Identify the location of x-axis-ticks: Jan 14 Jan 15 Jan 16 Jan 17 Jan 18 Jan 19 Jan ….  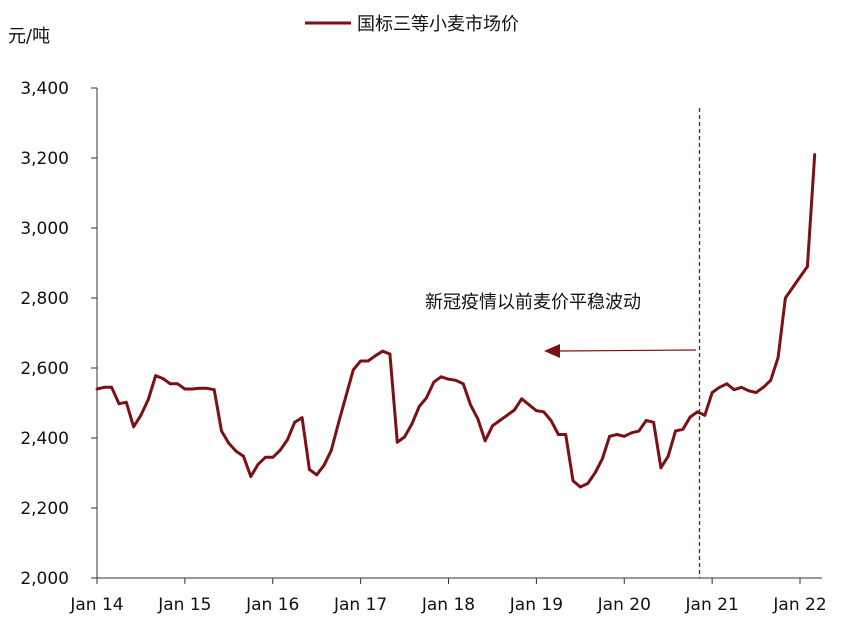
(448, 596).